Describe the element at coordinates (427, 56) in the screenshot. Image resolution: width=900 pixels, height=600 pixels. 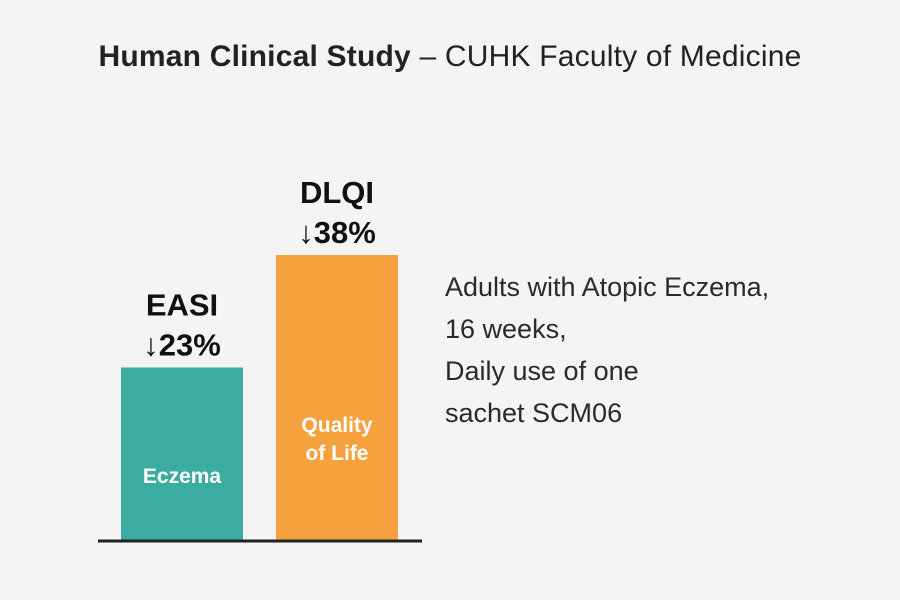
I see `chart-title-dash: –` at that location.